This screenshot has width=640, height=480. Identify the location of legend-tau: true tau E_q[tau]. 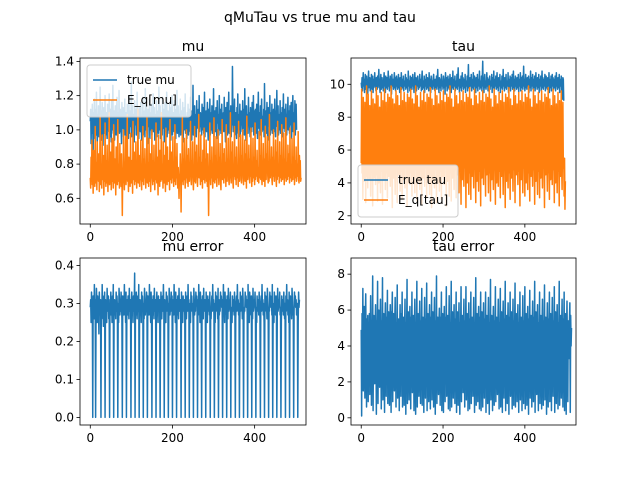
(408, 191).